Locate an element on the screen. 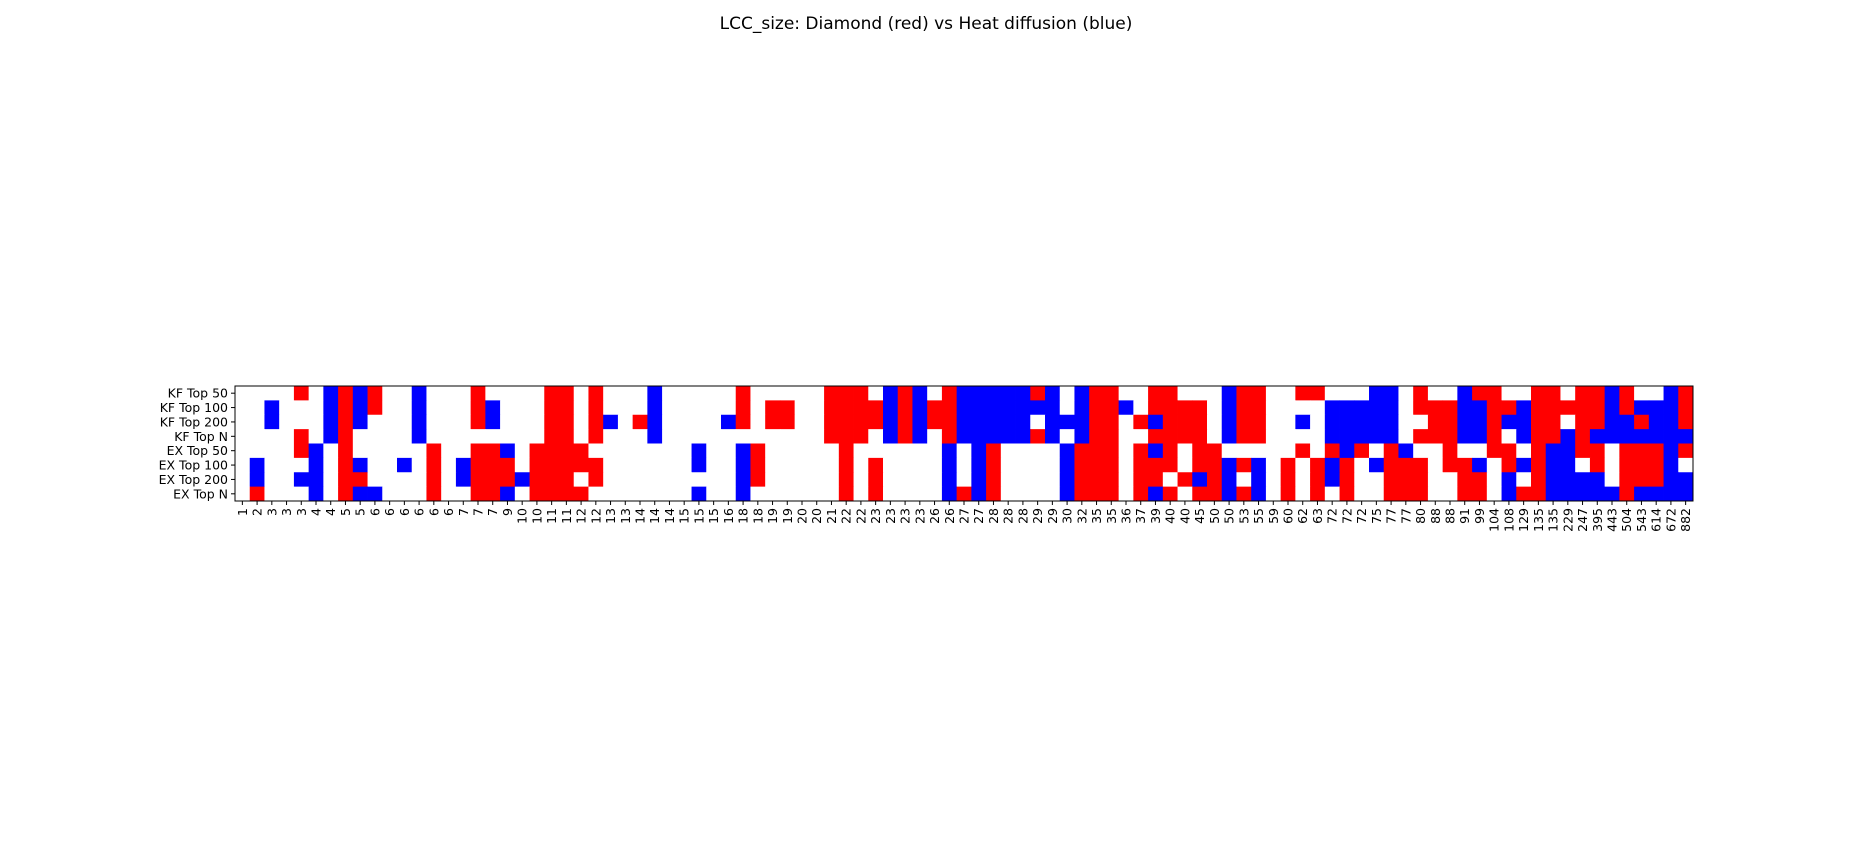 This screenshot has height=861, width=1853. x-tick-label: 60 is located at coordinates (1288, 516).